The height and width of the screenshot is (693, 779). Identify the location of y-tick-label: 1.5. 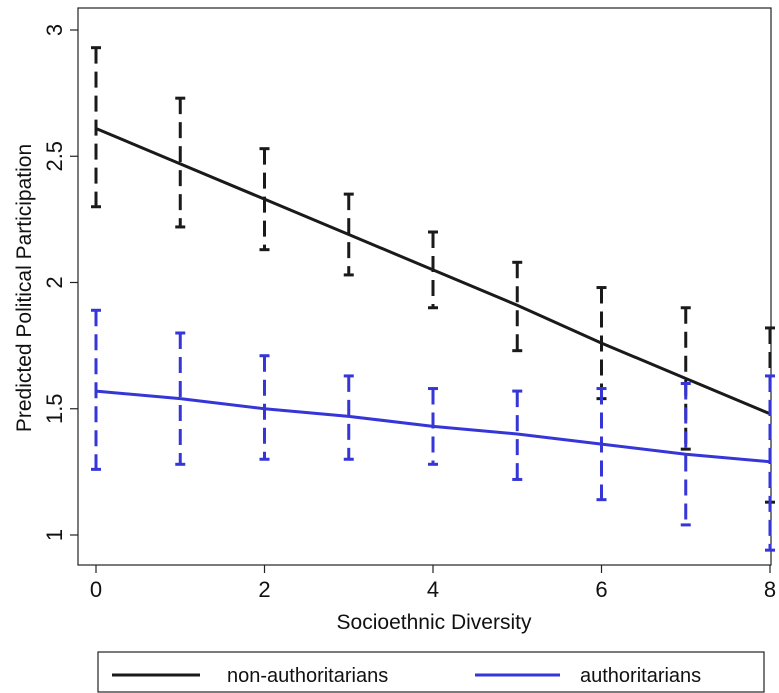
(54, 408).